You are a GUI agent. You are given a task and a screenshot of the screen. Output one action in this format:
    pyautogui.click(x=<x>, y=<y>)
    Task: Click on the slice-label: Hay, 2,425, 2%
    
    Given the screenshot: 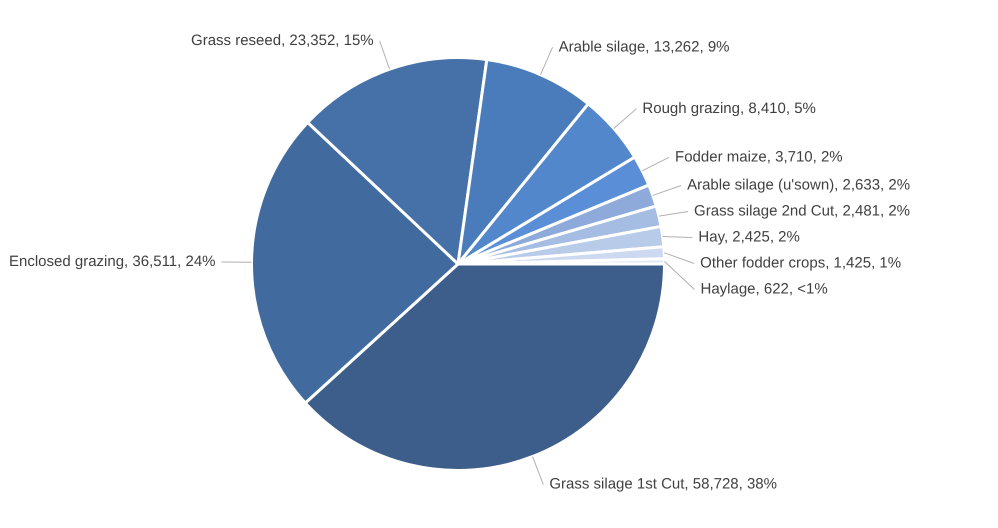 What is the action you would take?
    pyautogui.click(x=749, y=237)
    